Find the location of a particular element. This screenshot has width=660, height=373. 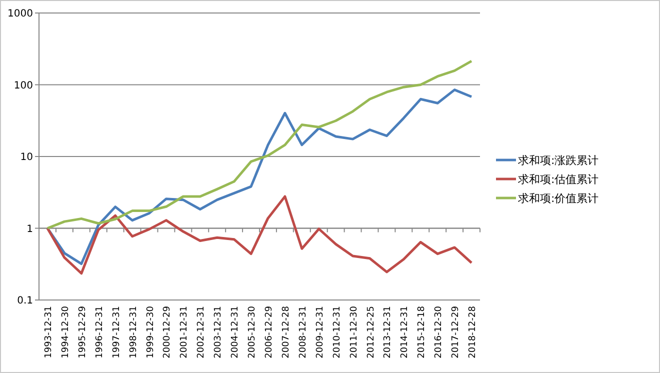

x-tick-label: 2017-12-29 is located at coordinates (456, 332).